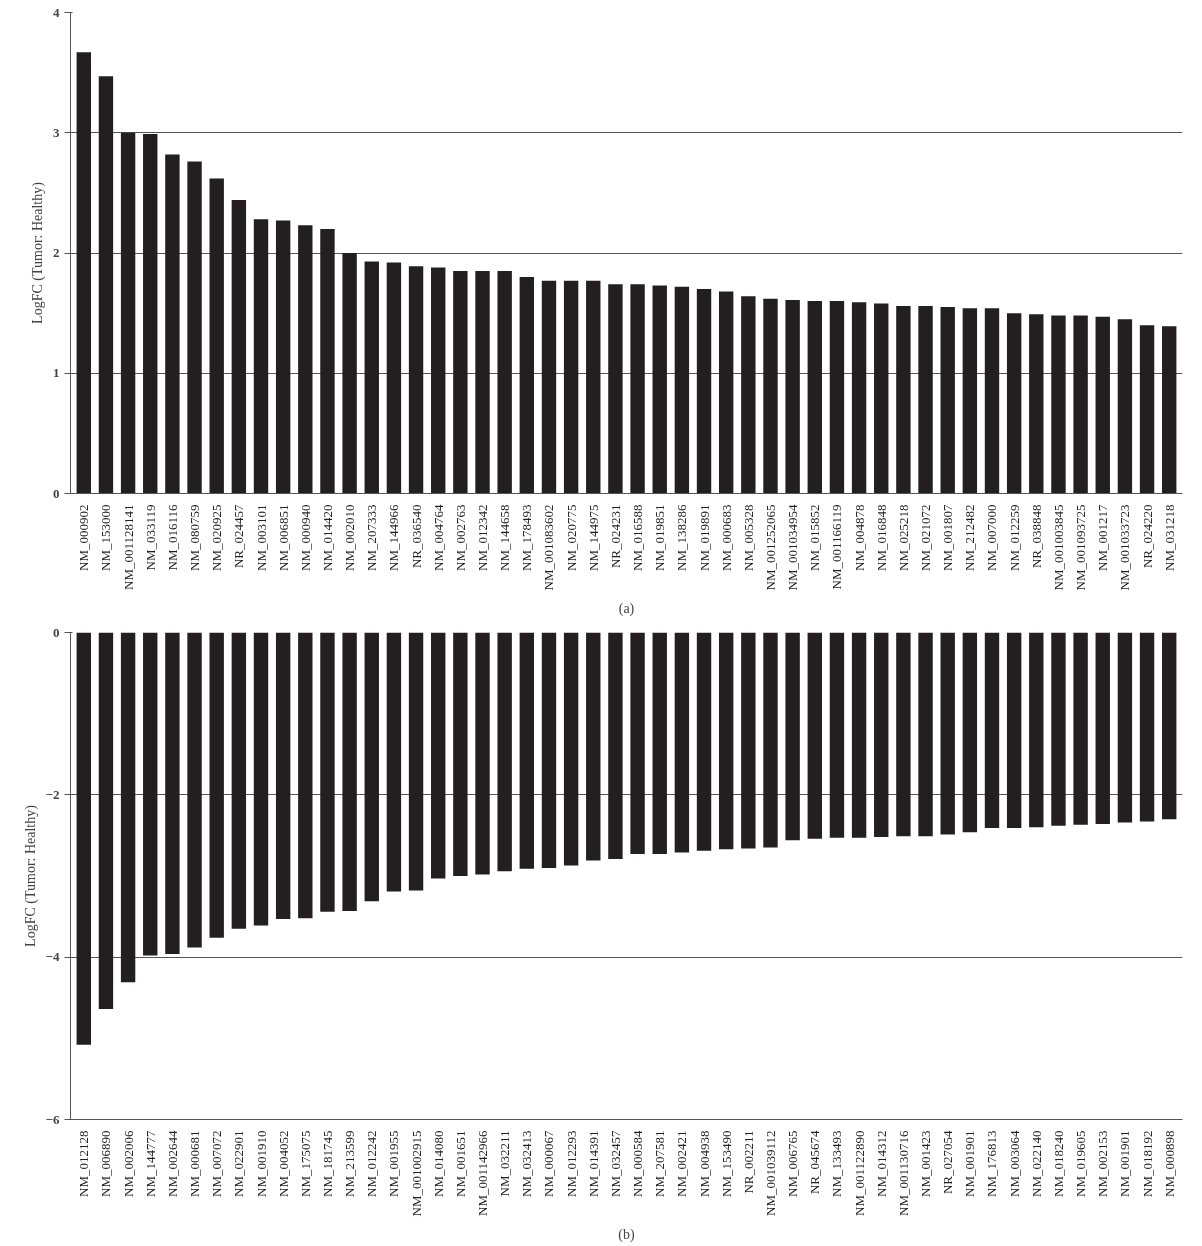 This screenshot has width=1202, height=1246. What do you see at coordinates (1081, 547) in the screenshot?
I see `x-tick-label: NM_001093725` at bounding box center [1081, 547].